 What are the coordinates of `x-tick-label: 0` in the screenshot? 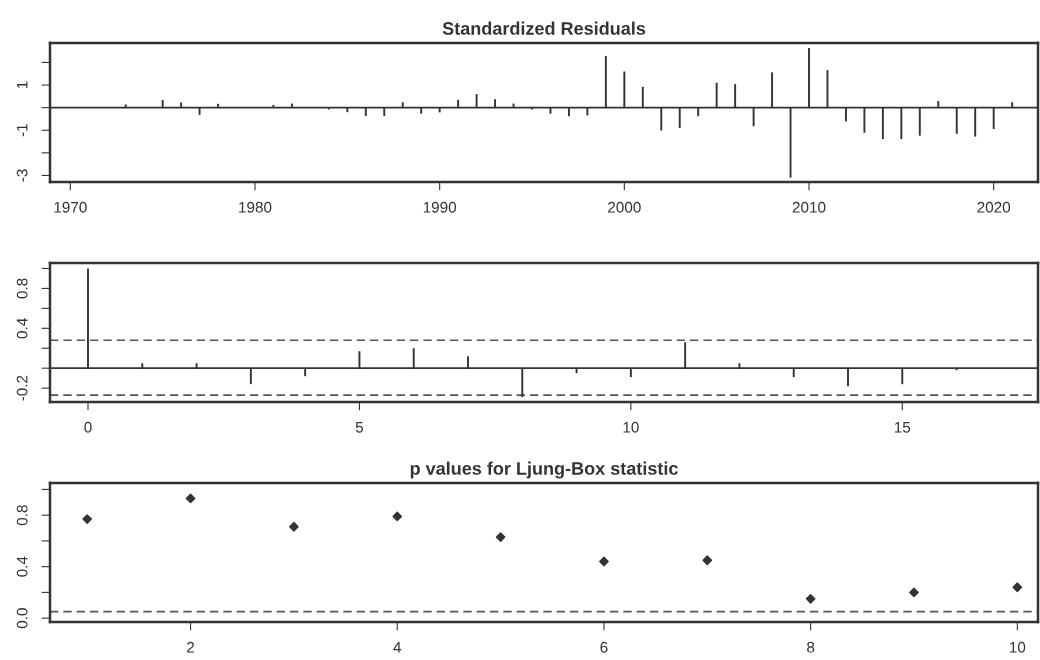 It's located at (88, 427).